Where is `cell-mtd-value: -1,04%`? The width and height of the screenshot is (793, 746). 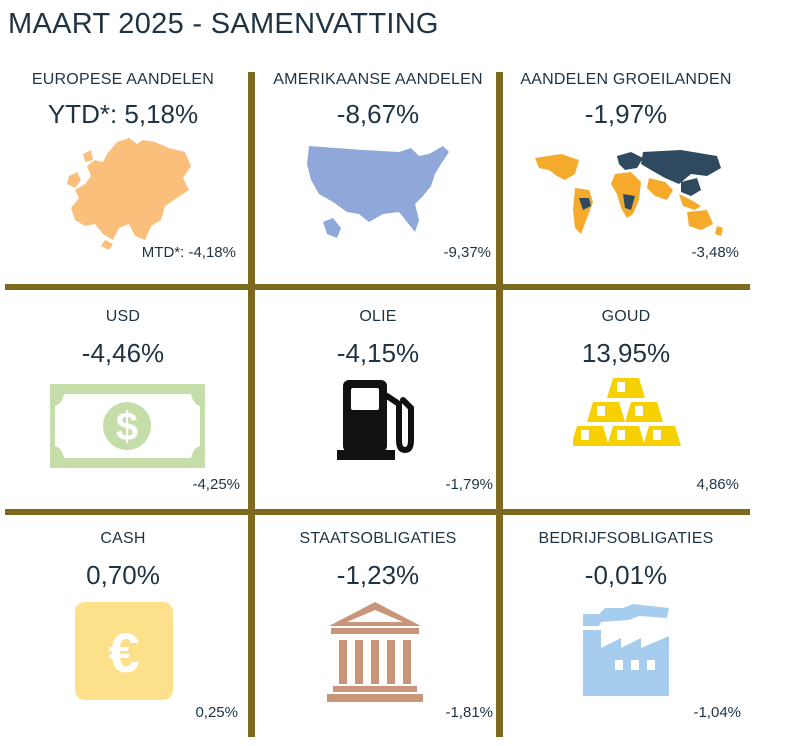
cell-mtd-value: -1,04% is located at coordinates (717, 712).